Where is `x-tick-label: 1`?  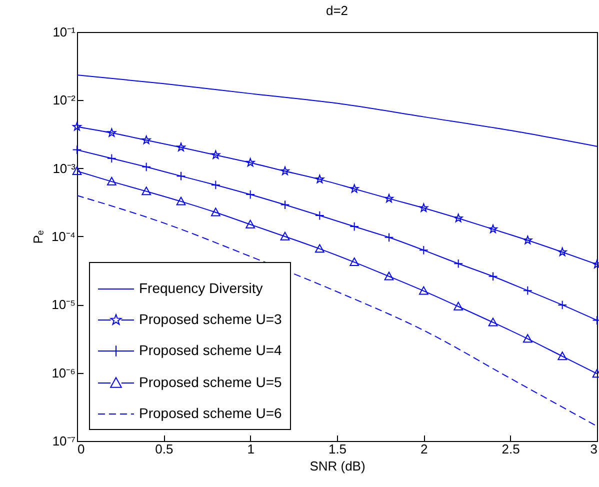 x-tick-label: 1 is located at coordinates (250, 449).